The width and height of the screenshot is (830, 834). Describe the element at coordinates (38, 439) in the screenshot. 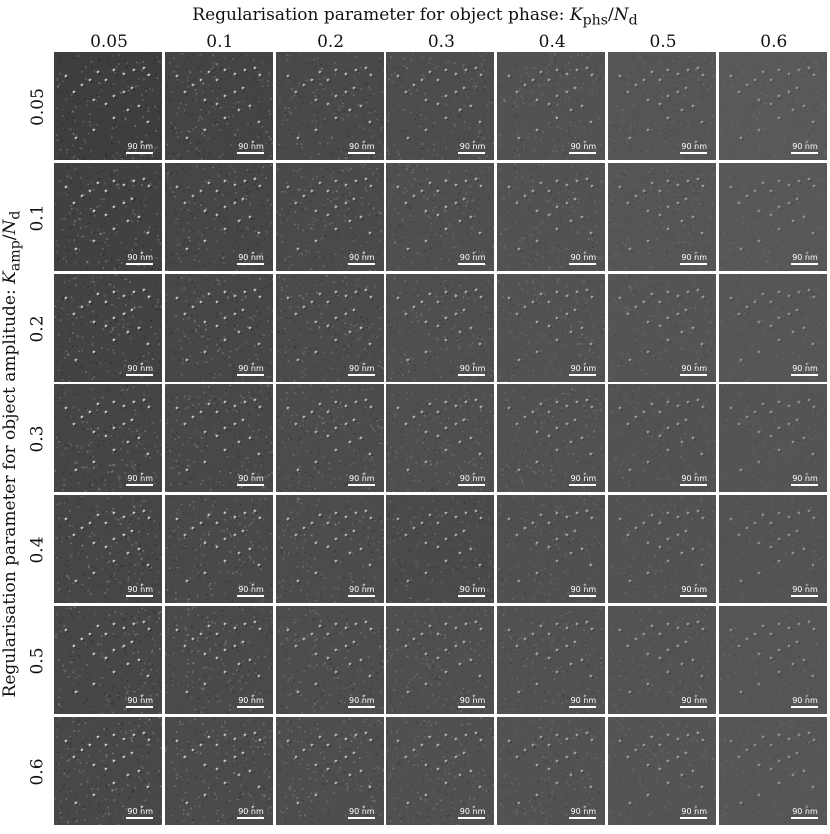

I see `row-label-text: 0.3` at that location.